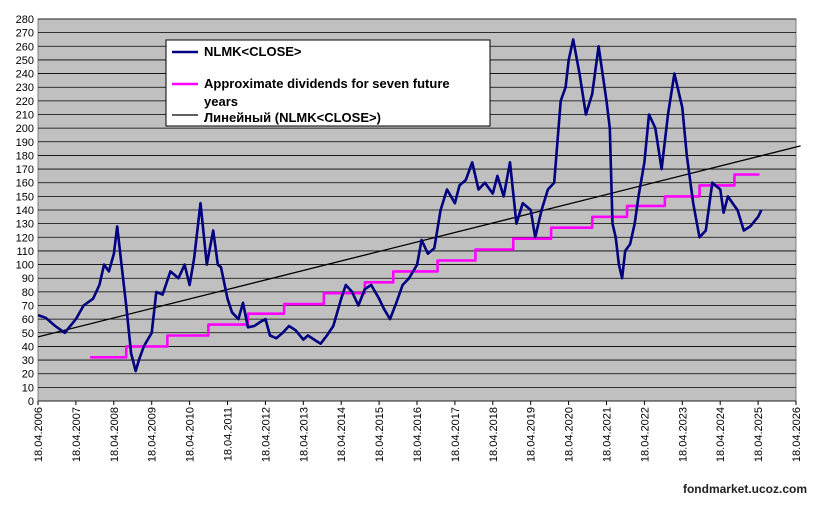  I want to click on y-tick-label: 30, so click(28, 361).